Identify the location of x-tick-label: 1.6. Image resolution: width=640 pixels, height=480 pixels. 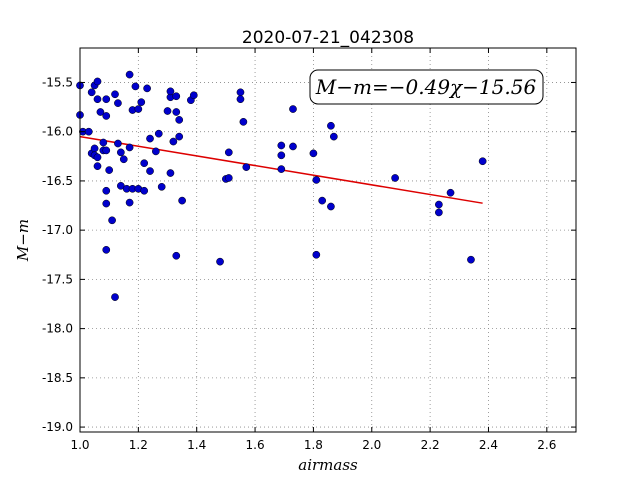
(255, 445).